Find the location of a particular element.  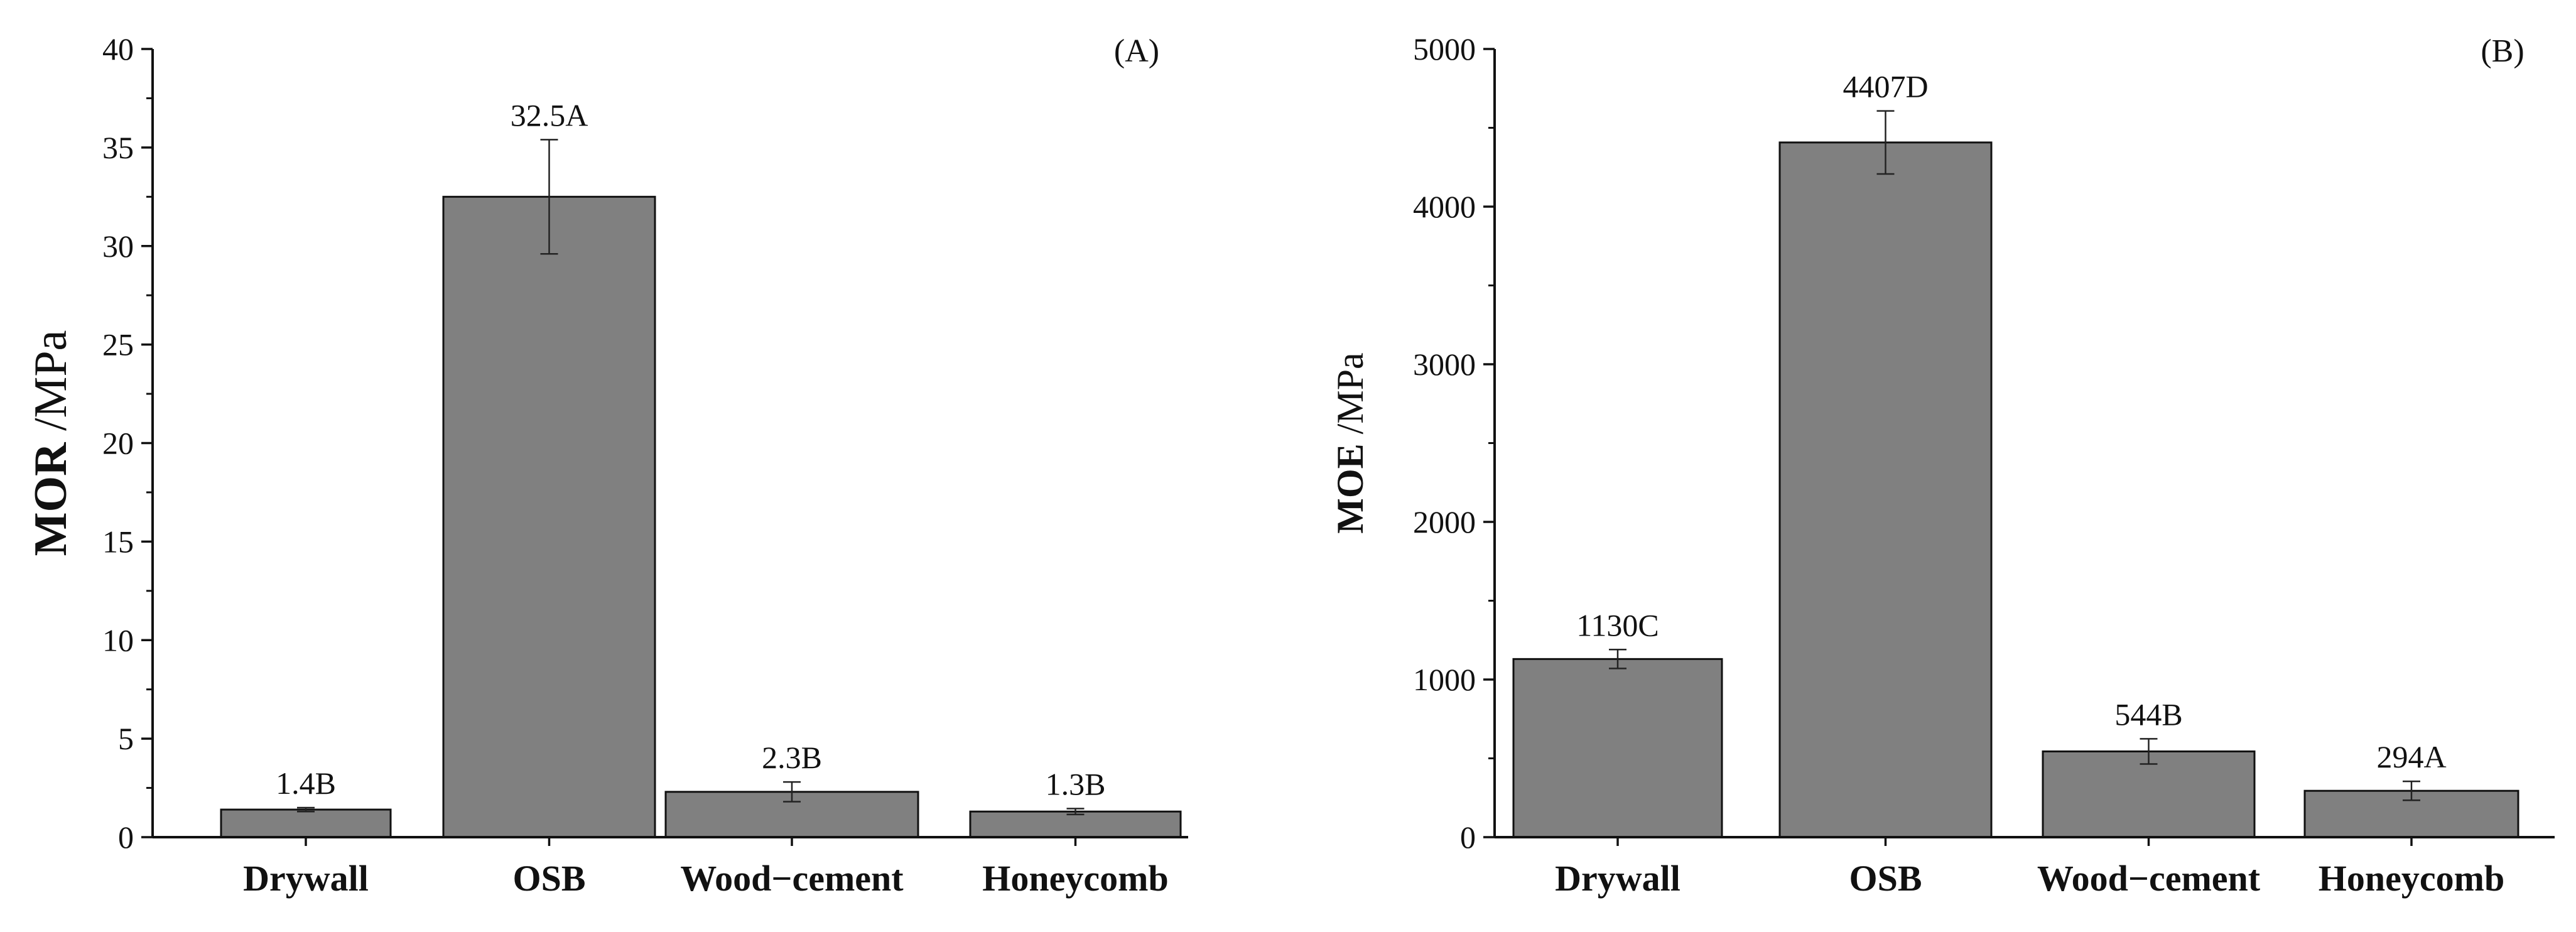

y-tick-label-4: 4000 is located at coordinates (1445, 206).